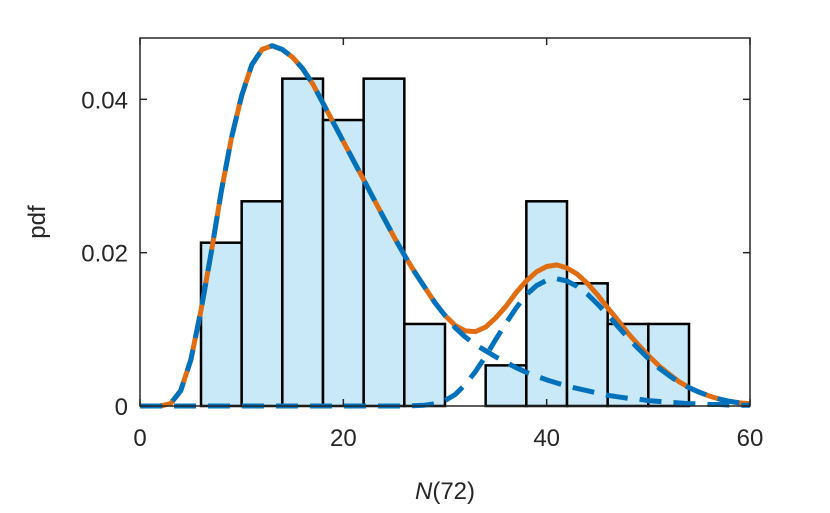  I want to click on x-tick-label: 20, so click(343, 438).